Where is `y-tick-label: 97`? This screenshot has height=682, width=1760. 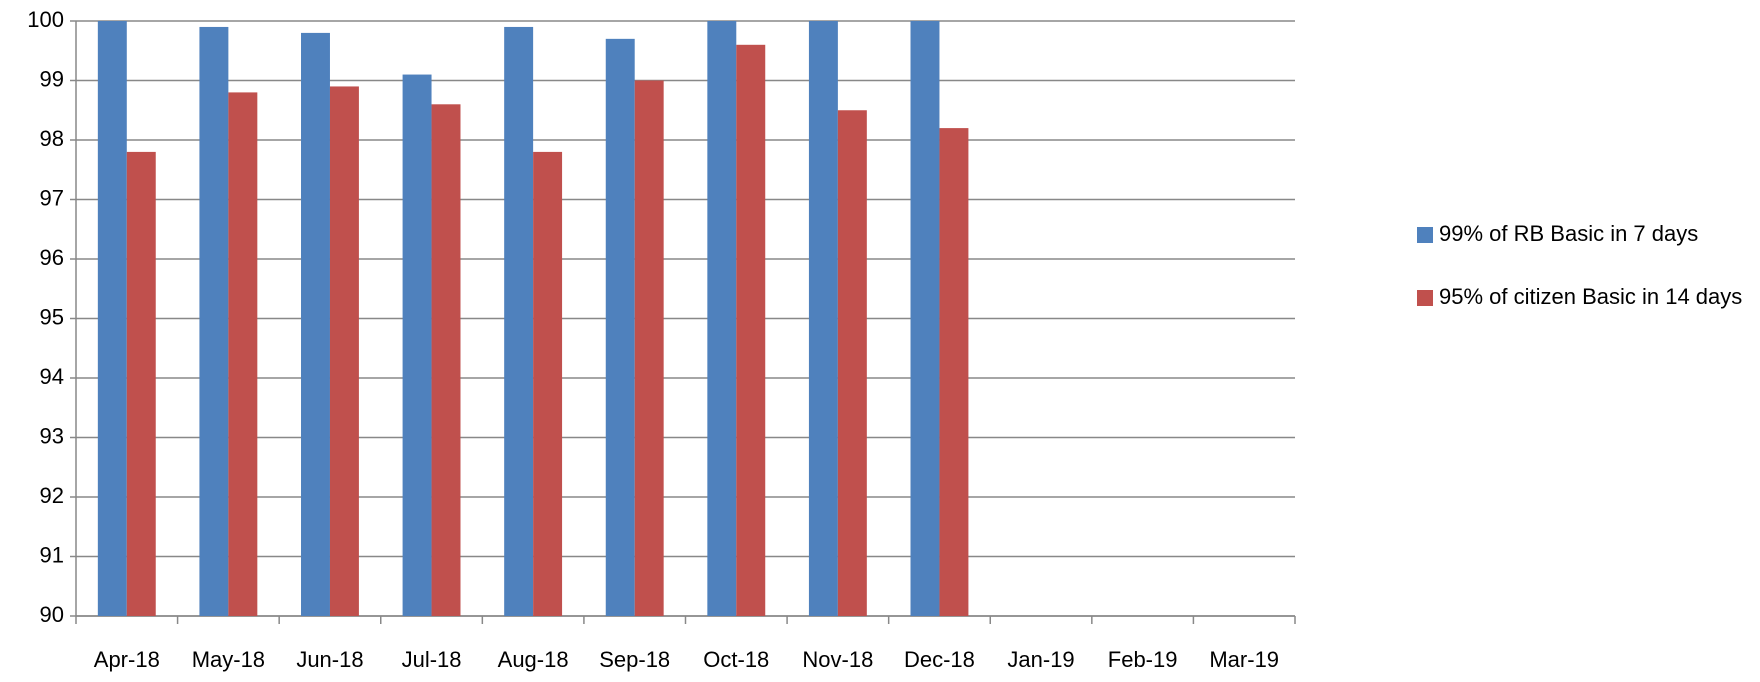
y-tick-label: 97 is located at coordinates (52, 197).